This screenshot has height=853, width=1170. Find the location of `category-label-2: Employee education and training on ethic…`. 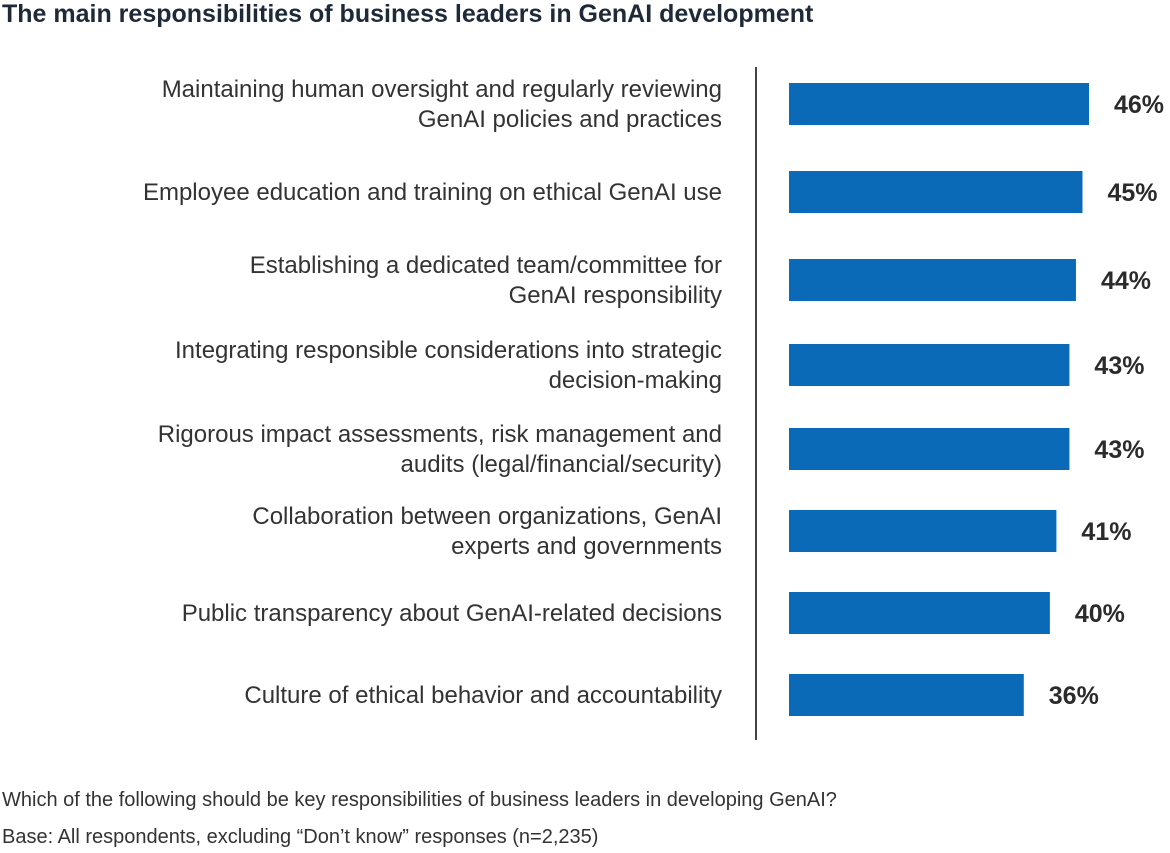

category-label-2: Employee education and training on ethic… is located at coordinates (432, 192).